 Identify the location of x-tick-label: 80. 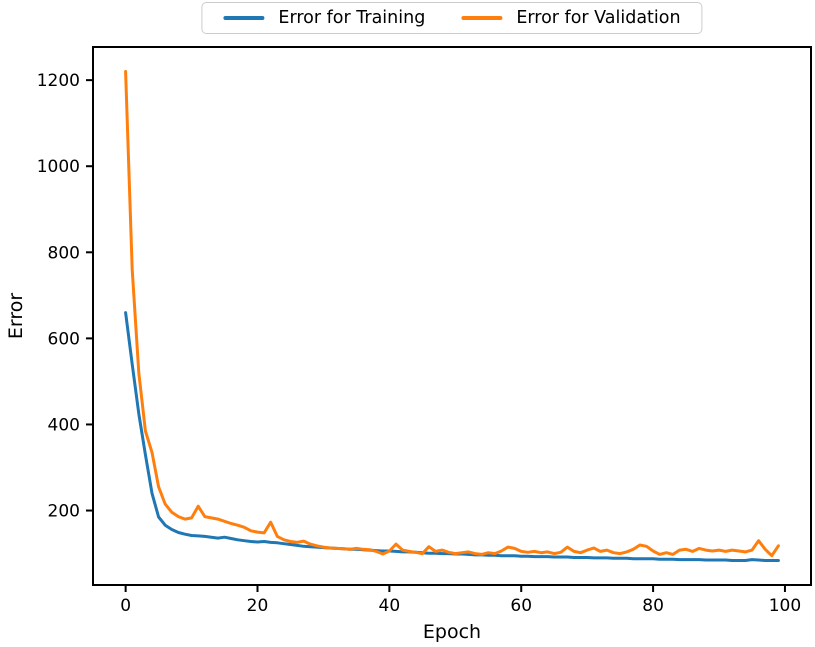
(653, 606).